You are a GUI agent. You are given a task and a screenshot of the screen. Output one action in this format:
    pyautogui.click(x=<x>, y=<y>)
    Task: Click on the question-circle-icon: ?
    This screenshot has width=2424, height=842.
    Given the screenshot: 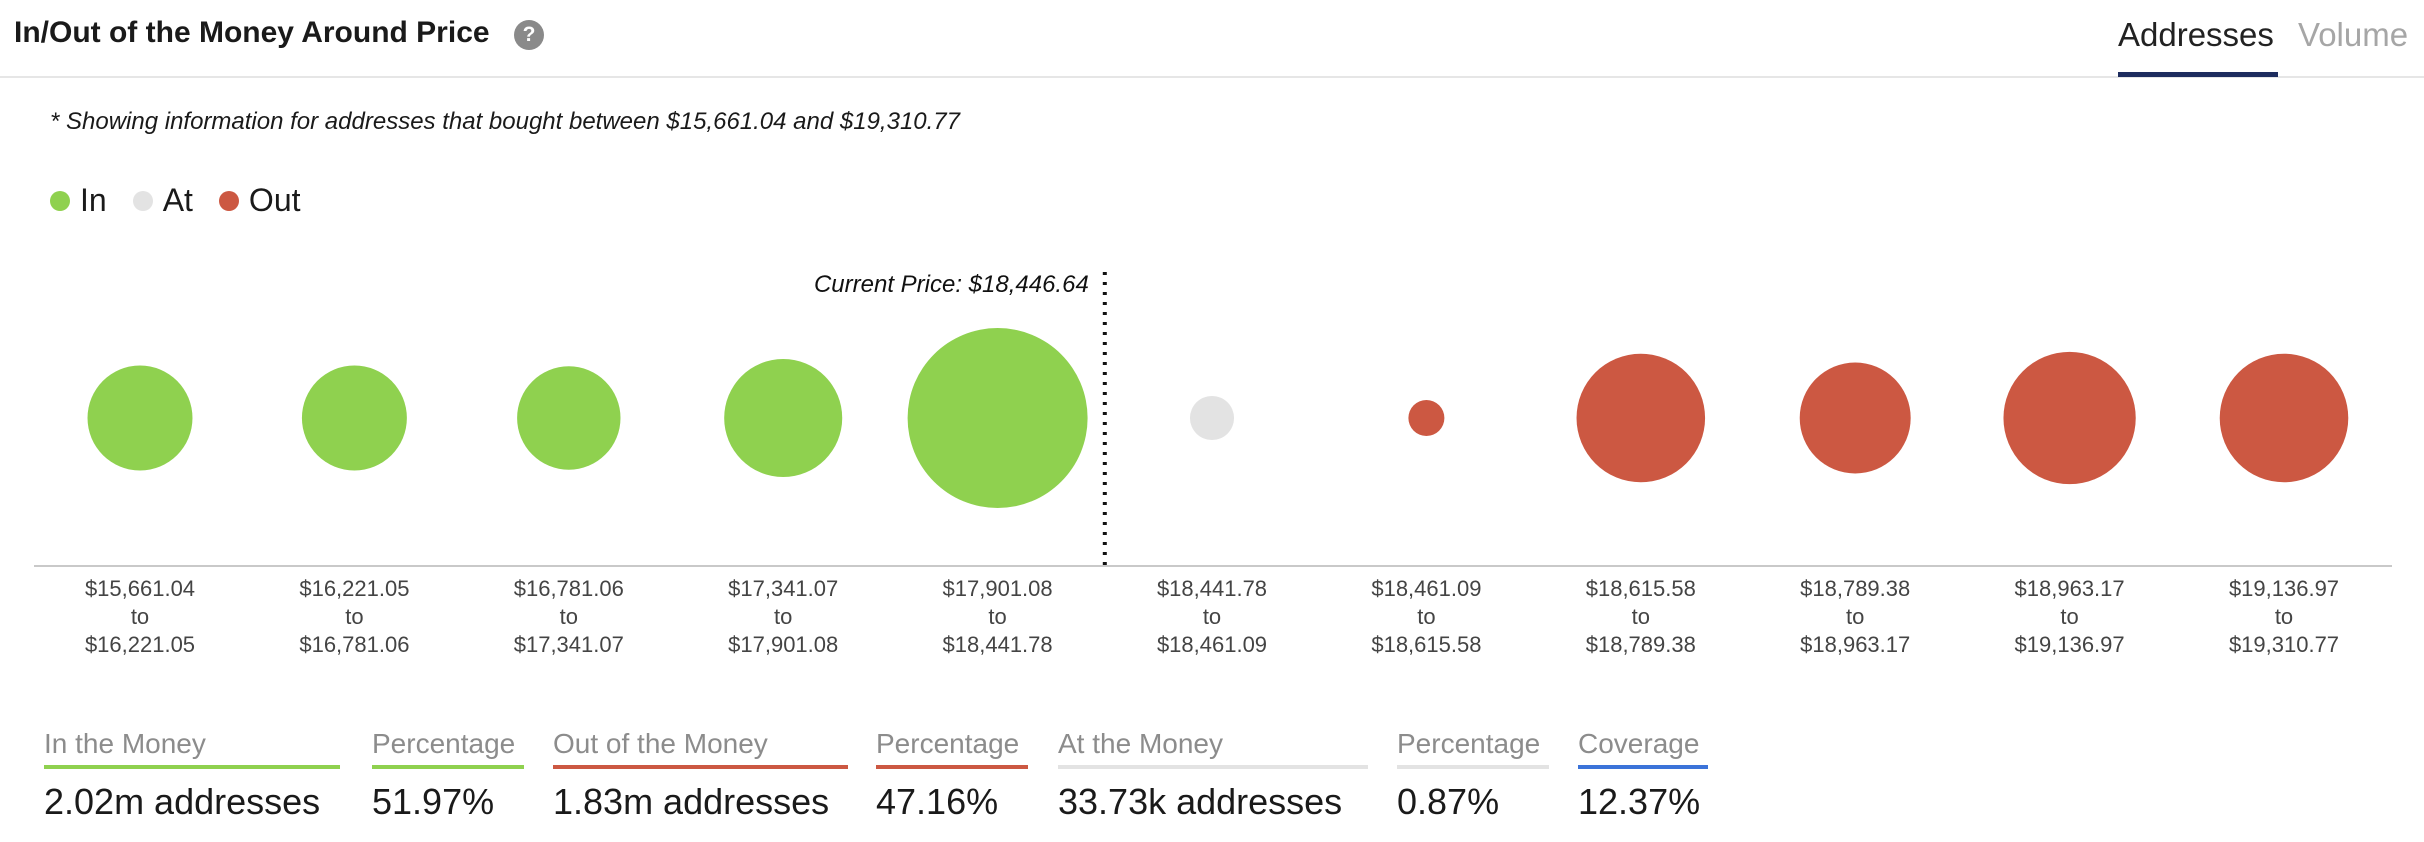 What is the action you would take?
    pyautogui.click(x=529, y=35)
    